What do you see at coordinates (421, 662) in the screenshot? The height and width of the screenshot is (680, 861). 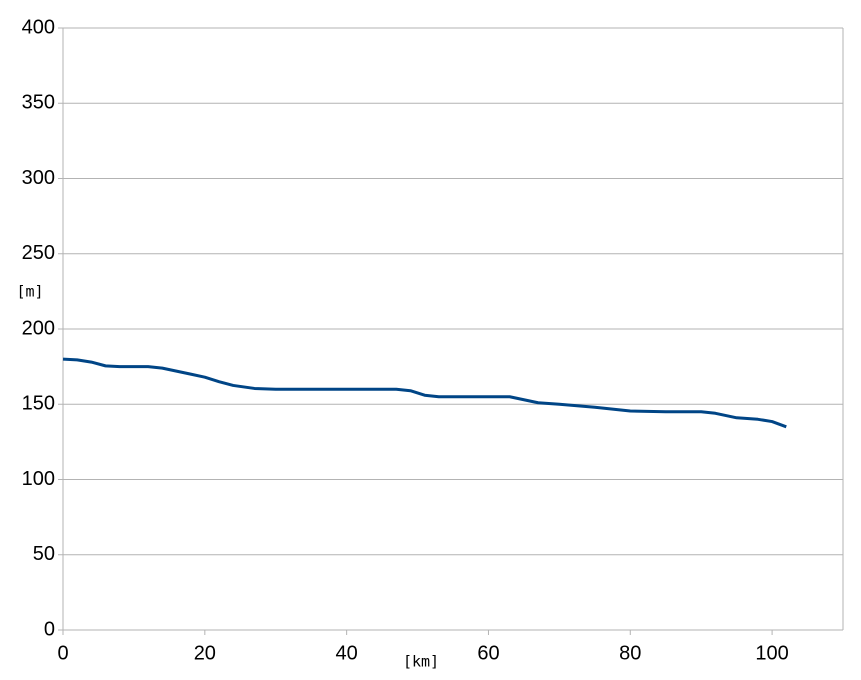 I see `x-axis-title: [km]` at bounding box center [421, 662].